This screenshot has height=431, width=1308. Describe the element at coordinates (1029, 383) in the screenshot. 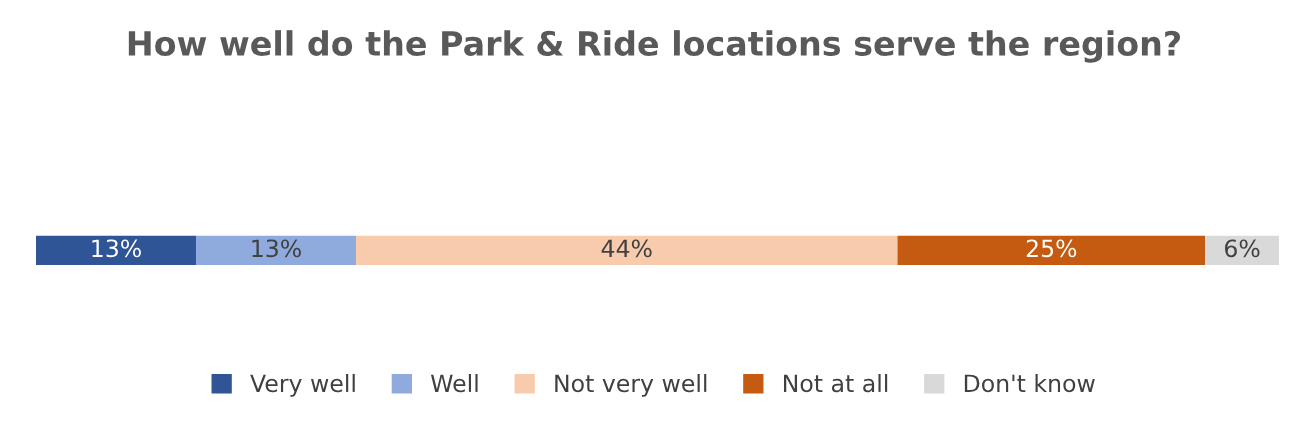

I see `legend-label: Don't know` at that location.